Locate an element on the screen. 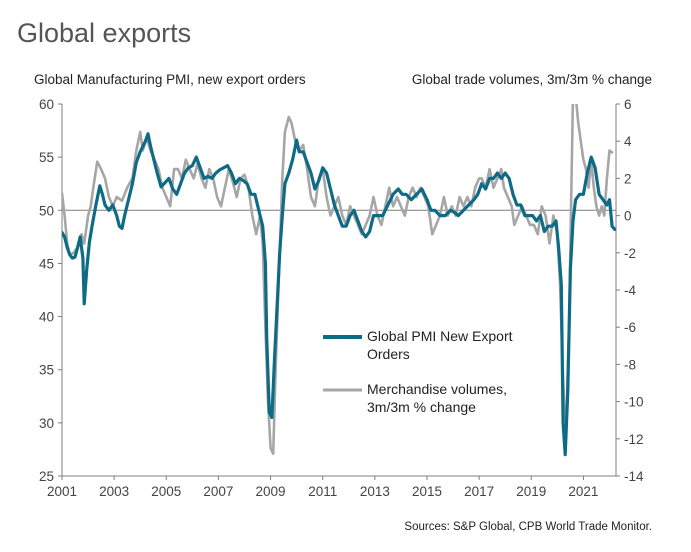  left-tick-label: 50 is located at coordinates (46, 210).